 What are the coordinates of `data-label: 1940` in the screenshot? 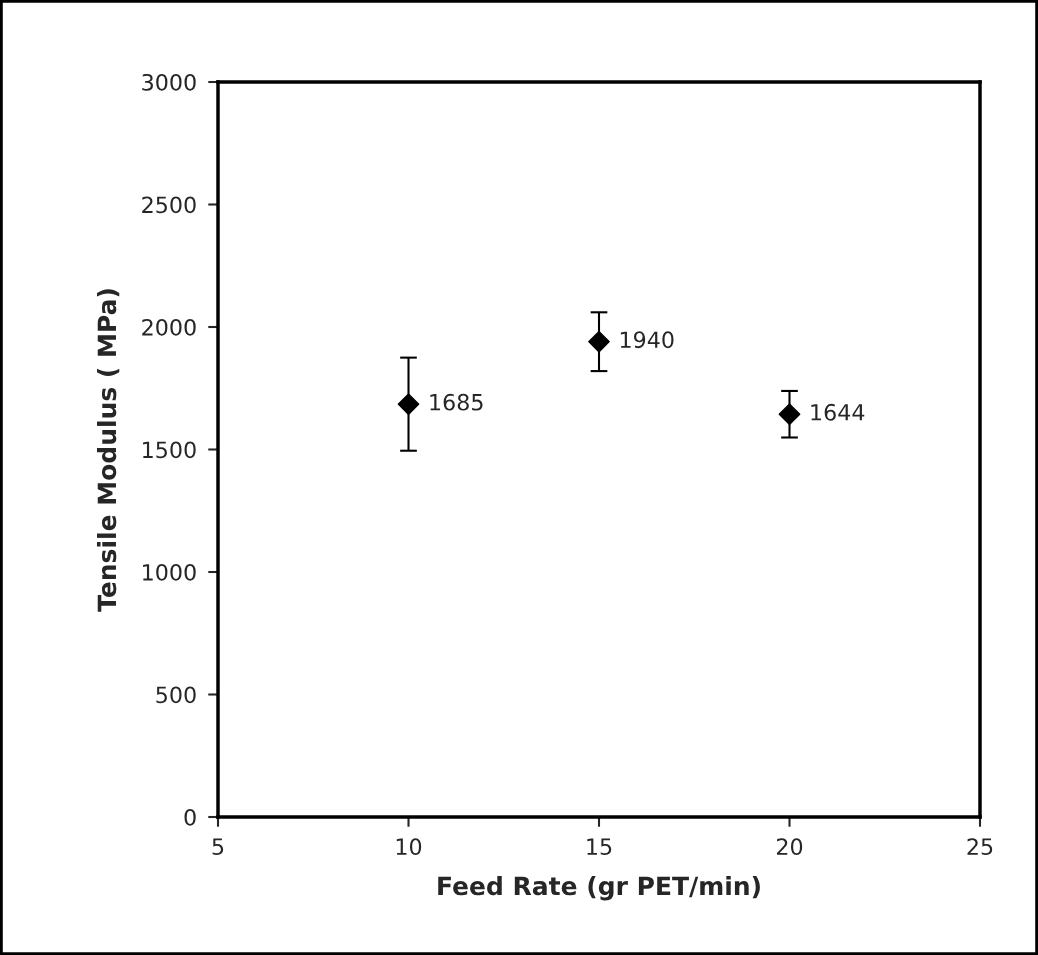 It's located at (647, 340).